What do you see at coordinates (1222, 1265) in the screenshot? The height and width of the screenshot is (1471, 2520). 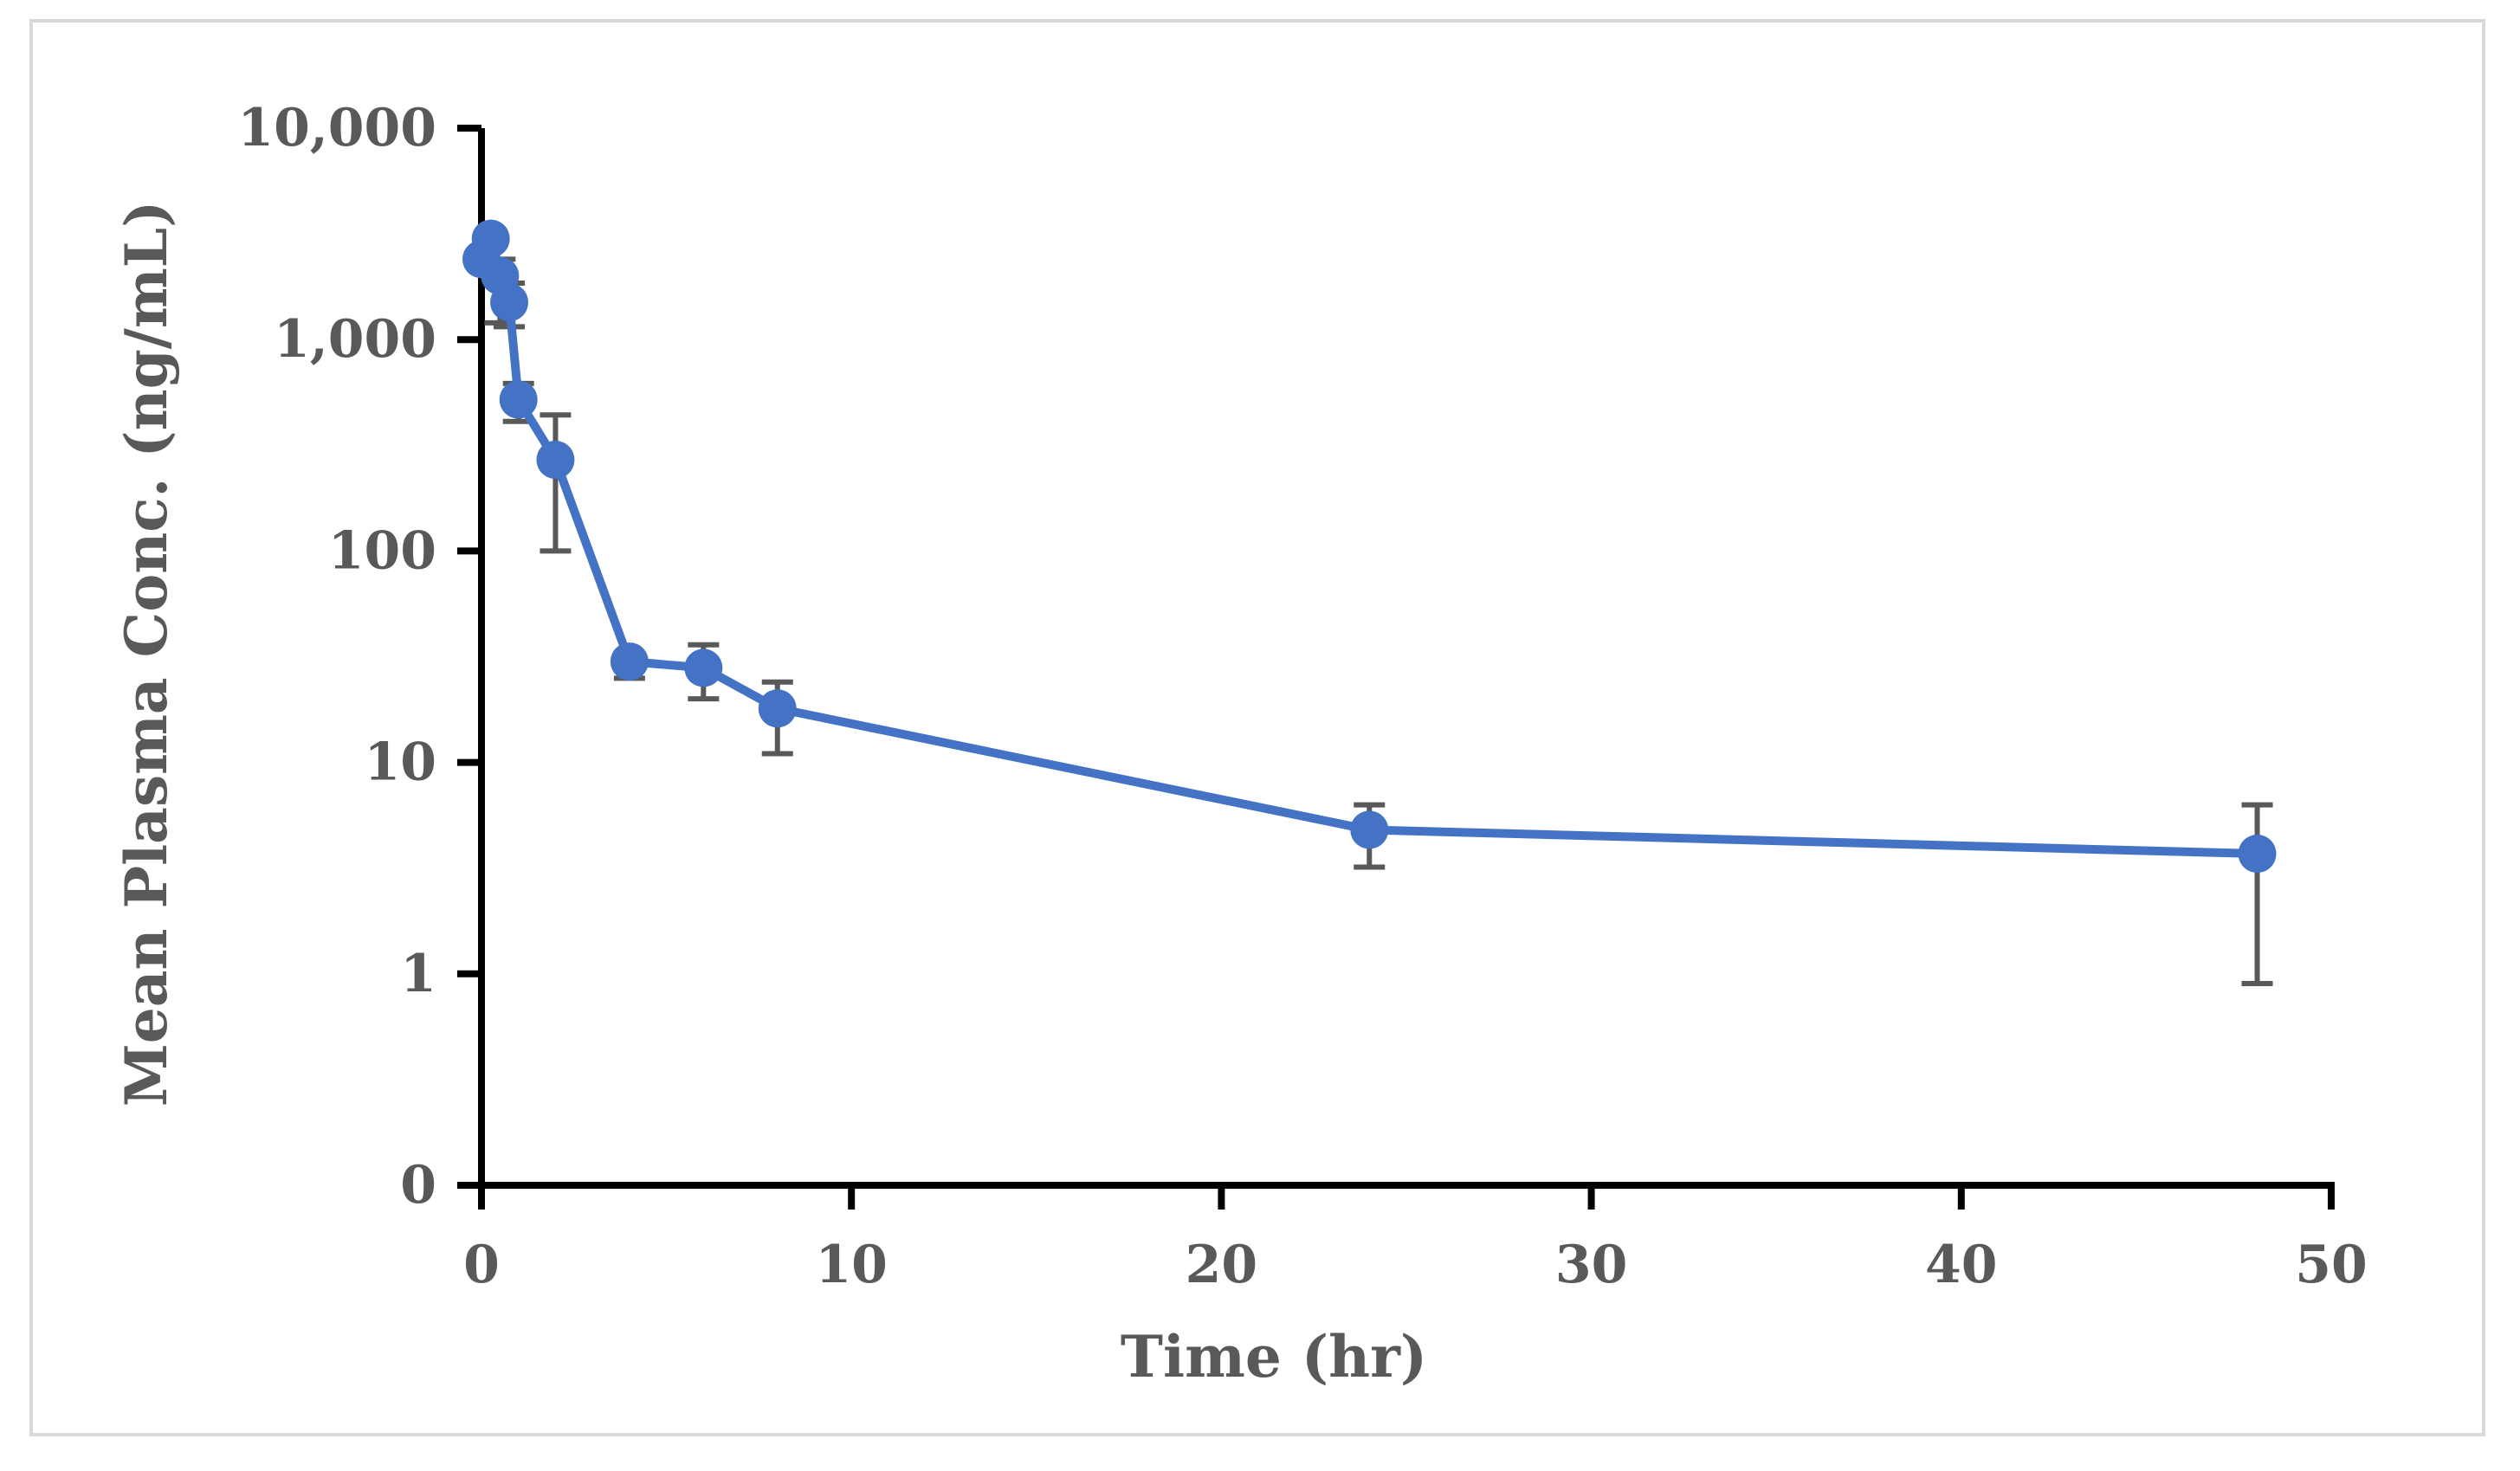 I see `x-tick-label: 20` at bounding box center [1222, 1265].